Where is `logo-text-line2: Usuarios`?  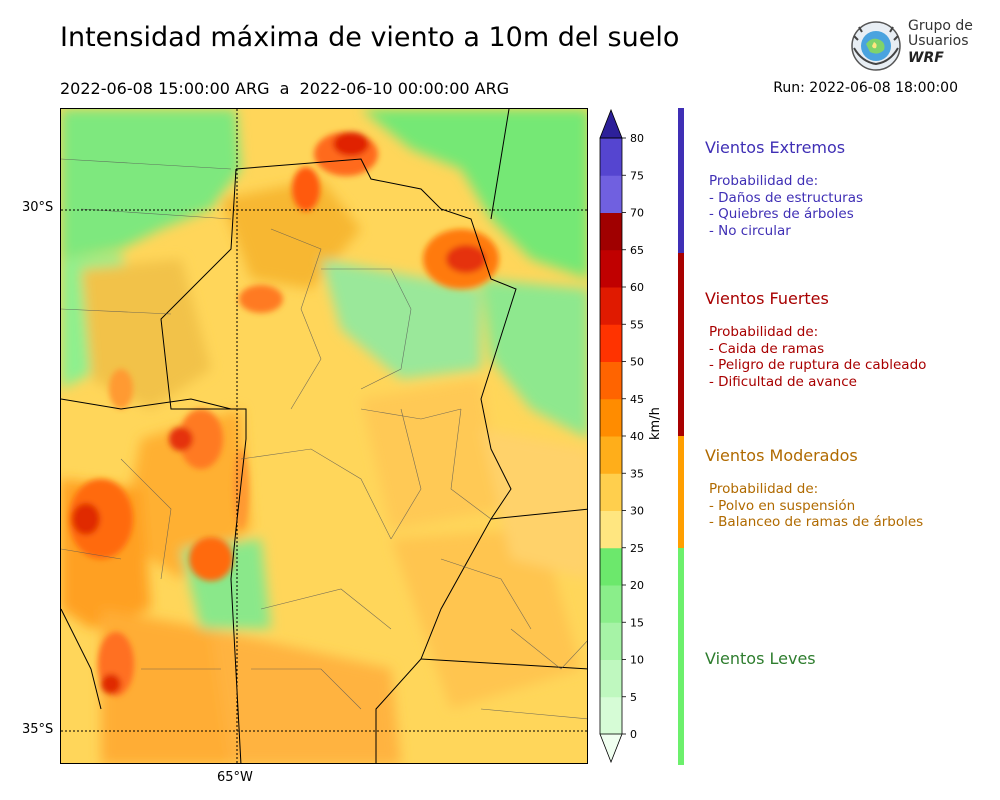 logo-text-line2: Usuarios is located at coordinates (938, 41).